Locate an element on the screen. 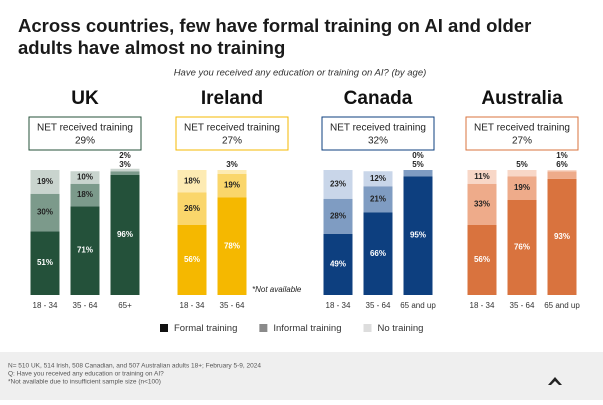  x-tick-label: 65+ is located at coordinates (125, 305).